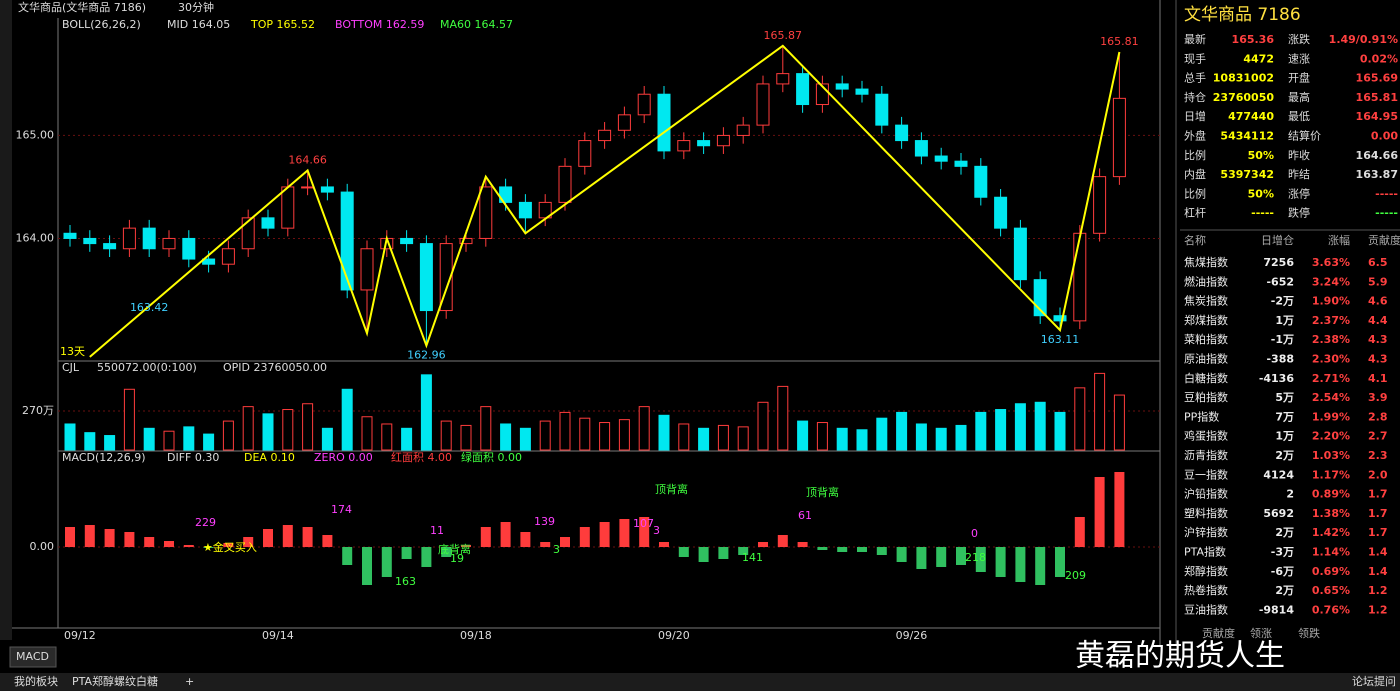 This screenshot has width=1400, height=691. I want to click on list-cell: 1.14%, so click(1331, 552).